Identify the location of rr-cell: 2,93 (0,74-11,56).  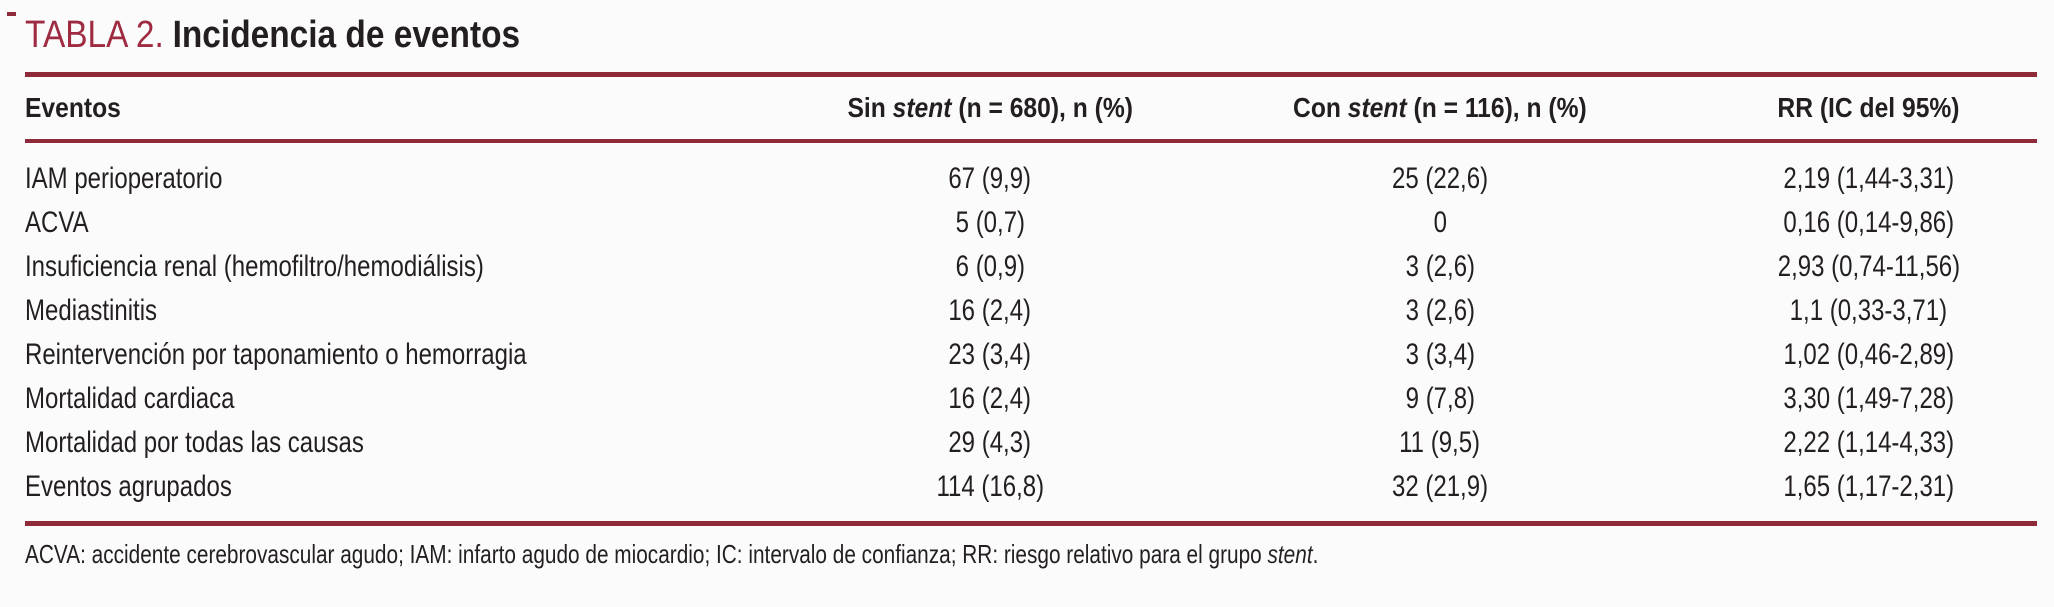
(1868, 267).